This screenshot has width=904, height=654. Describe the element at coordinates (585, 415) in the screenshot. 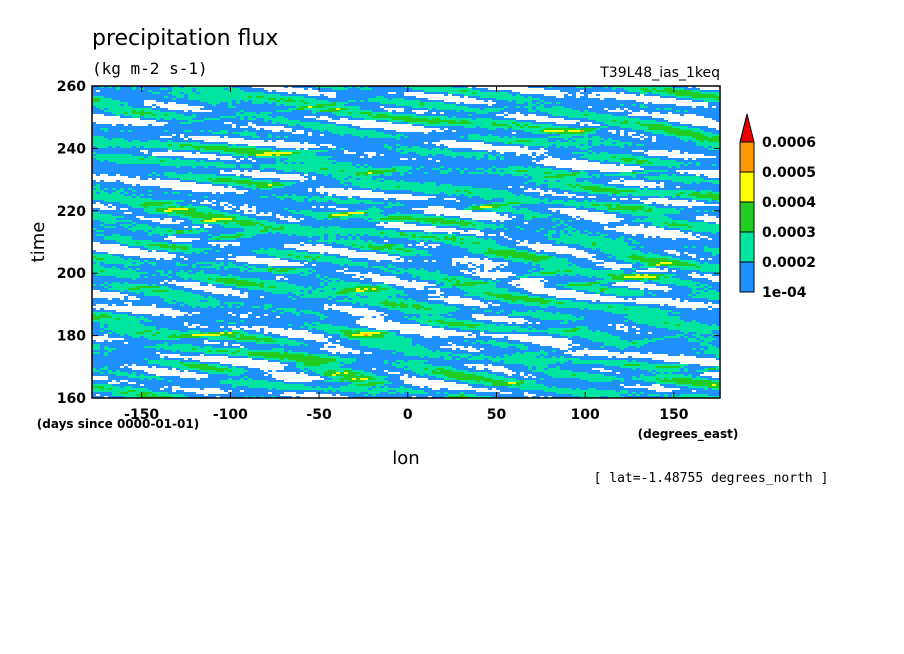

I see `x-tick-label: 100` at that location.